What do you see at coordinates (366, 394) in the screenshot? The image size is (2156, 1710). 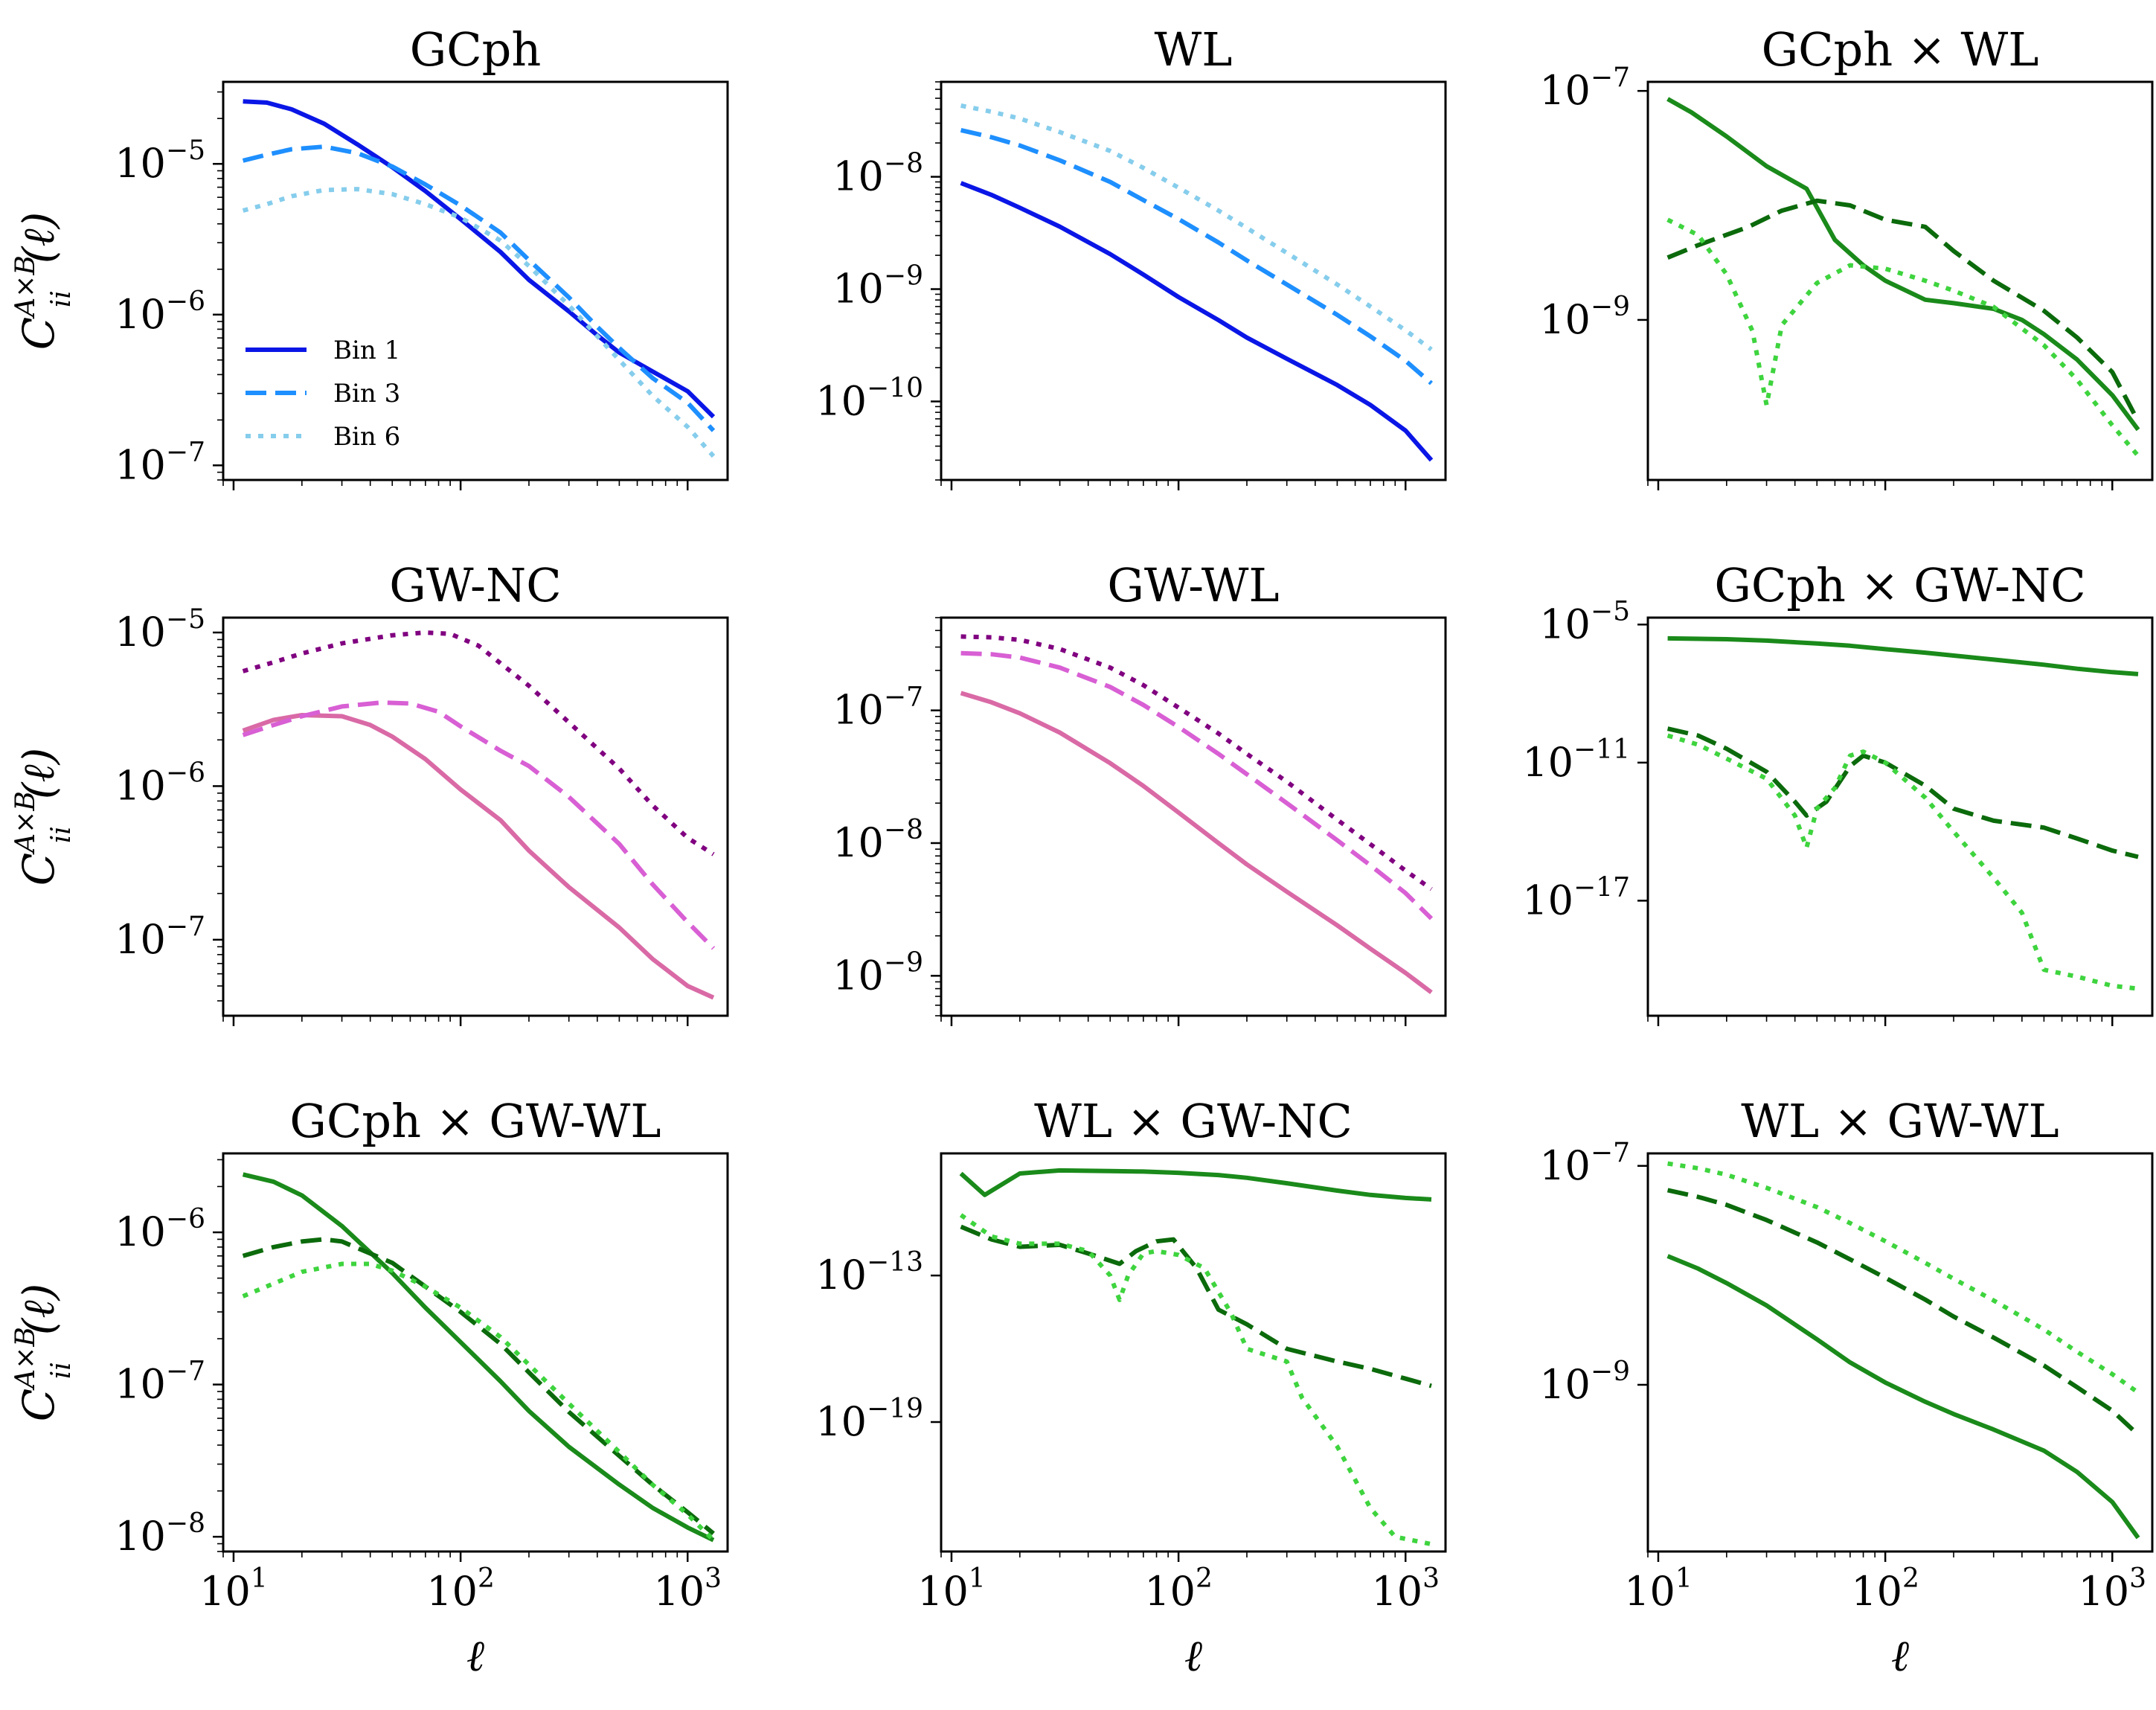 I see `legend-label: Bin 3` at bounding box center [366, 394].